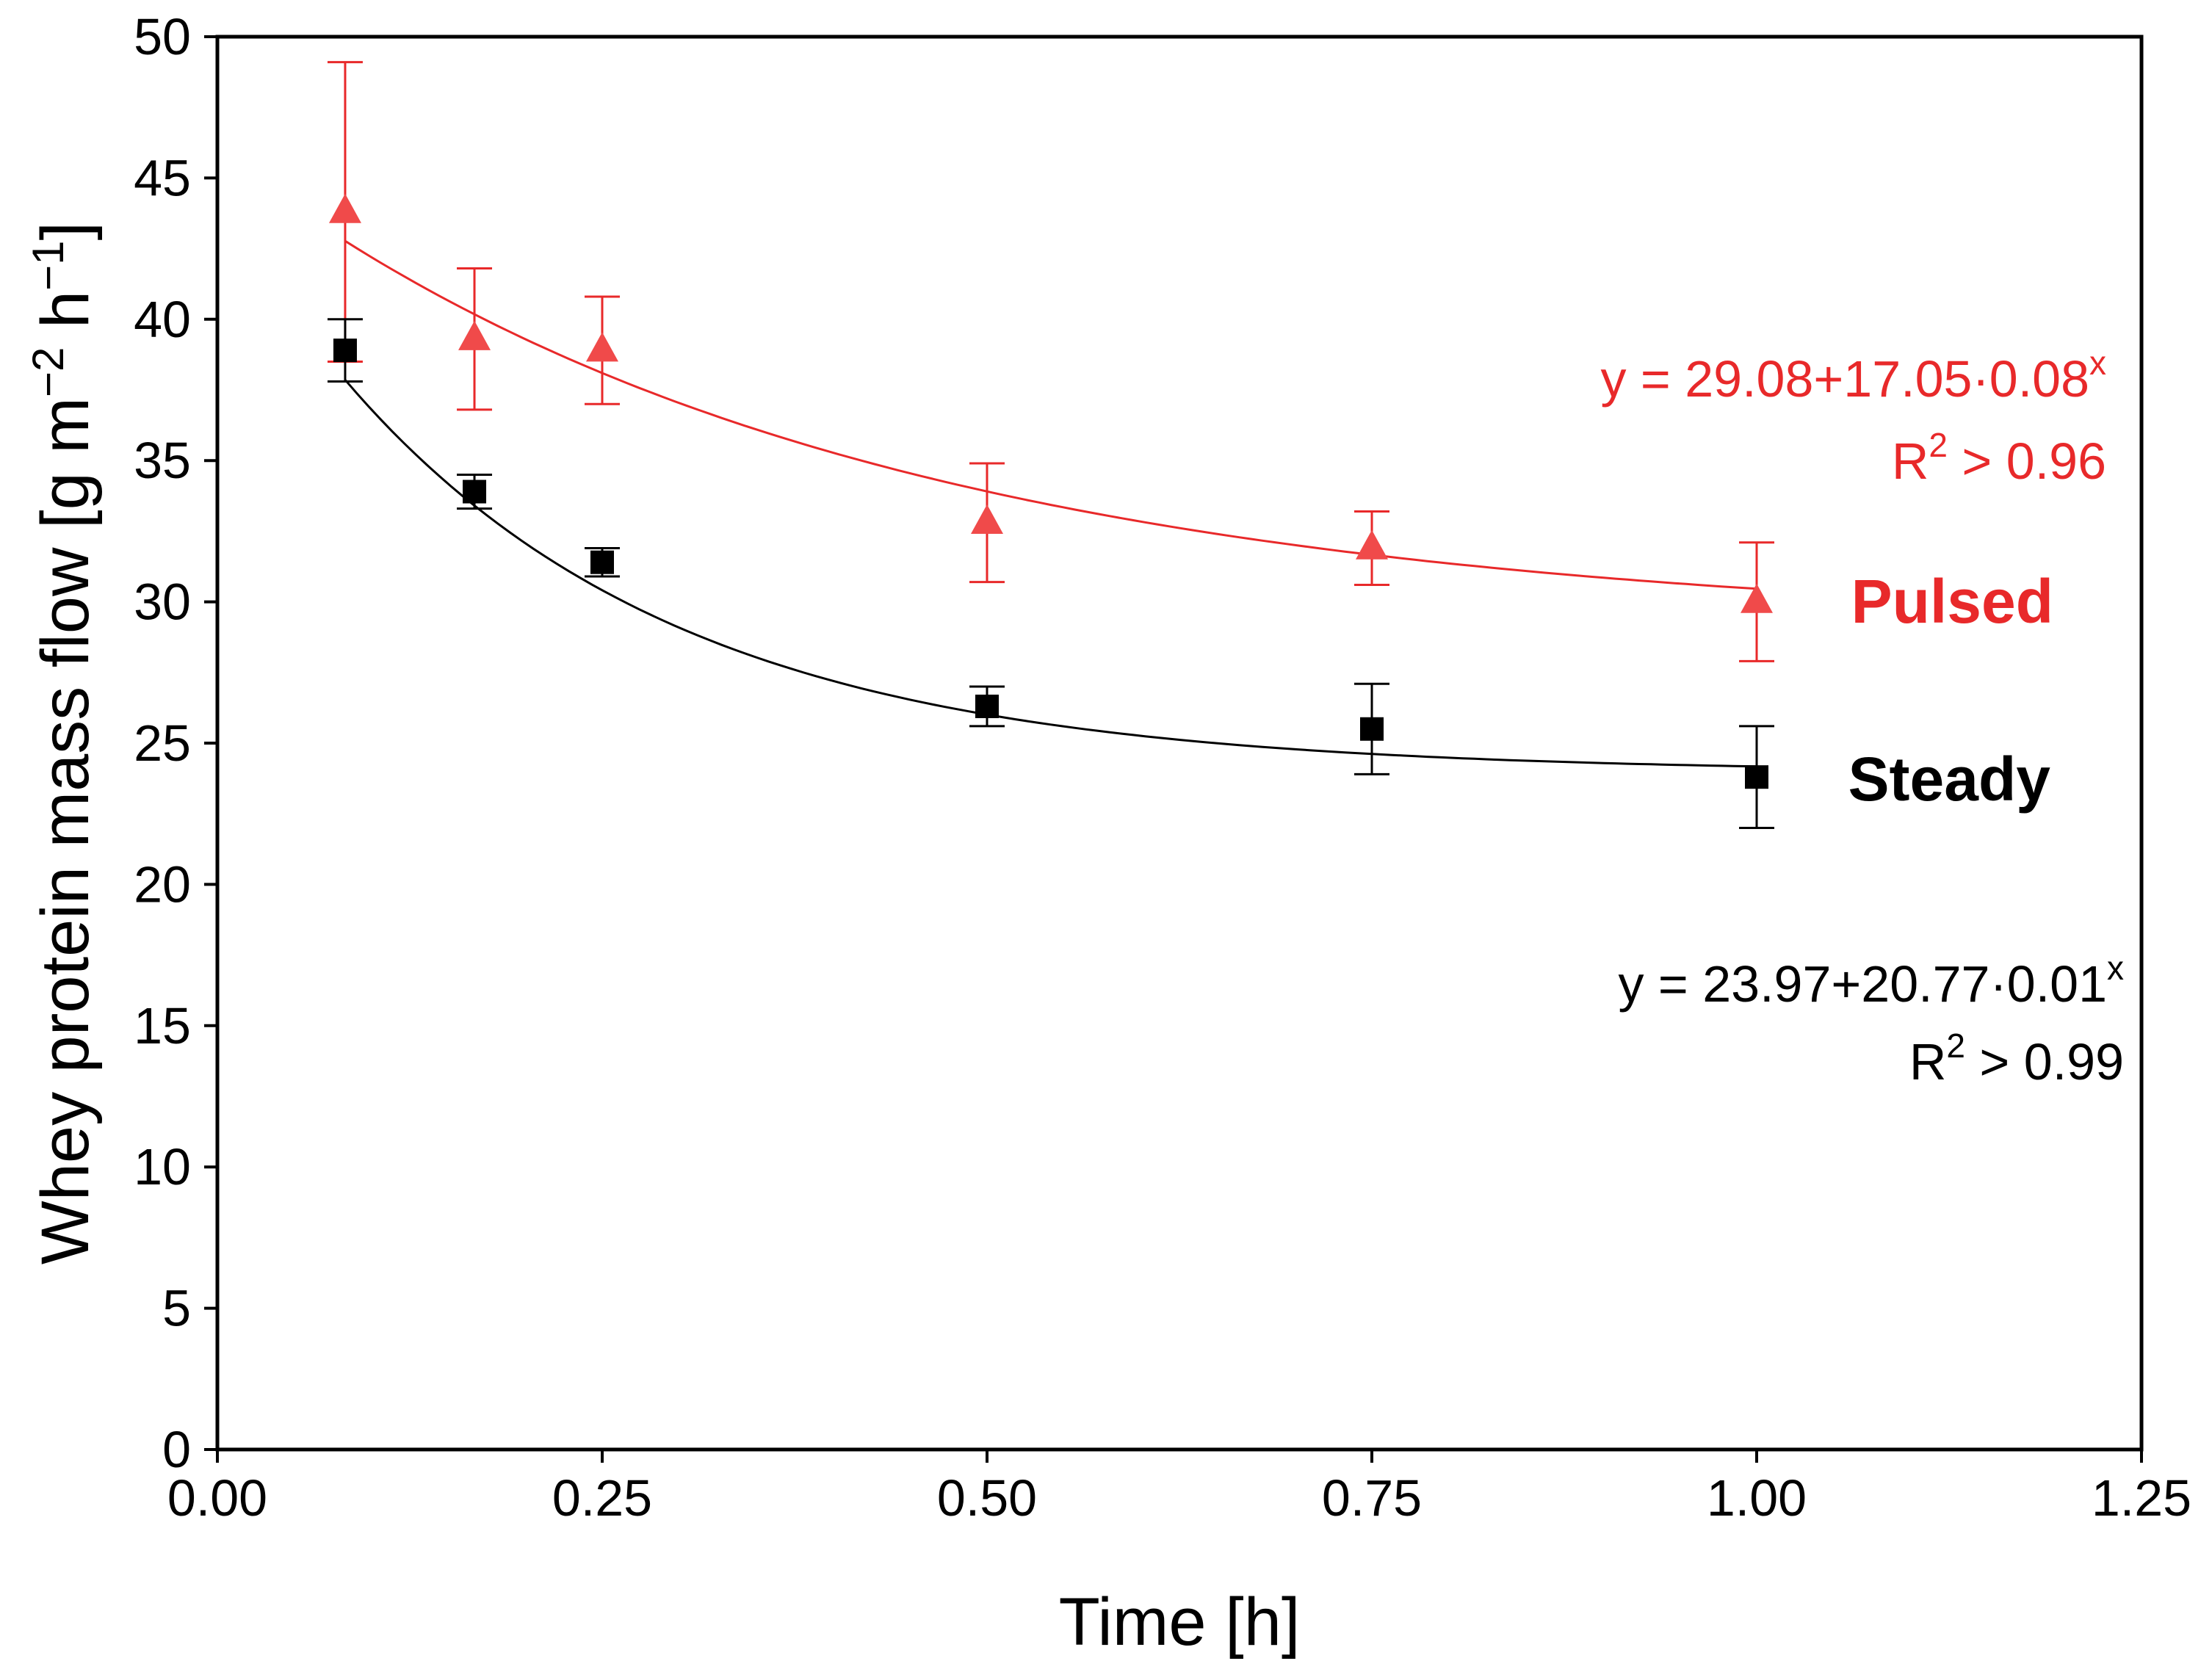 Image resolution: width=2212 pixels, height=1672 pixels. I want to click on y-axis-title-exp1: −2, so click(48, 372).